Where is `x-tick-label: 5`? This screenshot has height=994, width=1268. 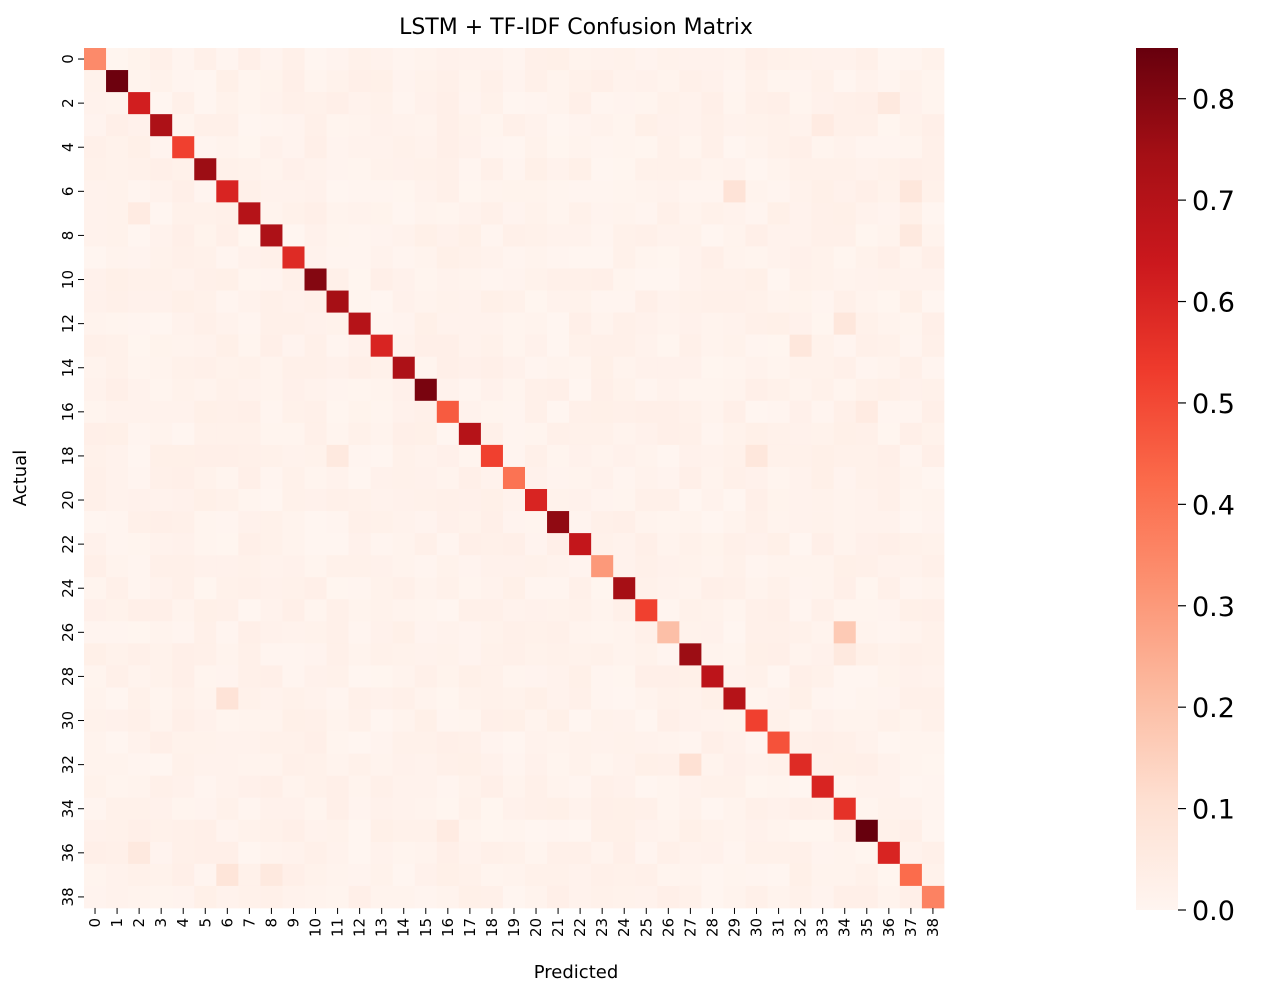
x-tick-label: 5 is located at coordinates (205, 923).